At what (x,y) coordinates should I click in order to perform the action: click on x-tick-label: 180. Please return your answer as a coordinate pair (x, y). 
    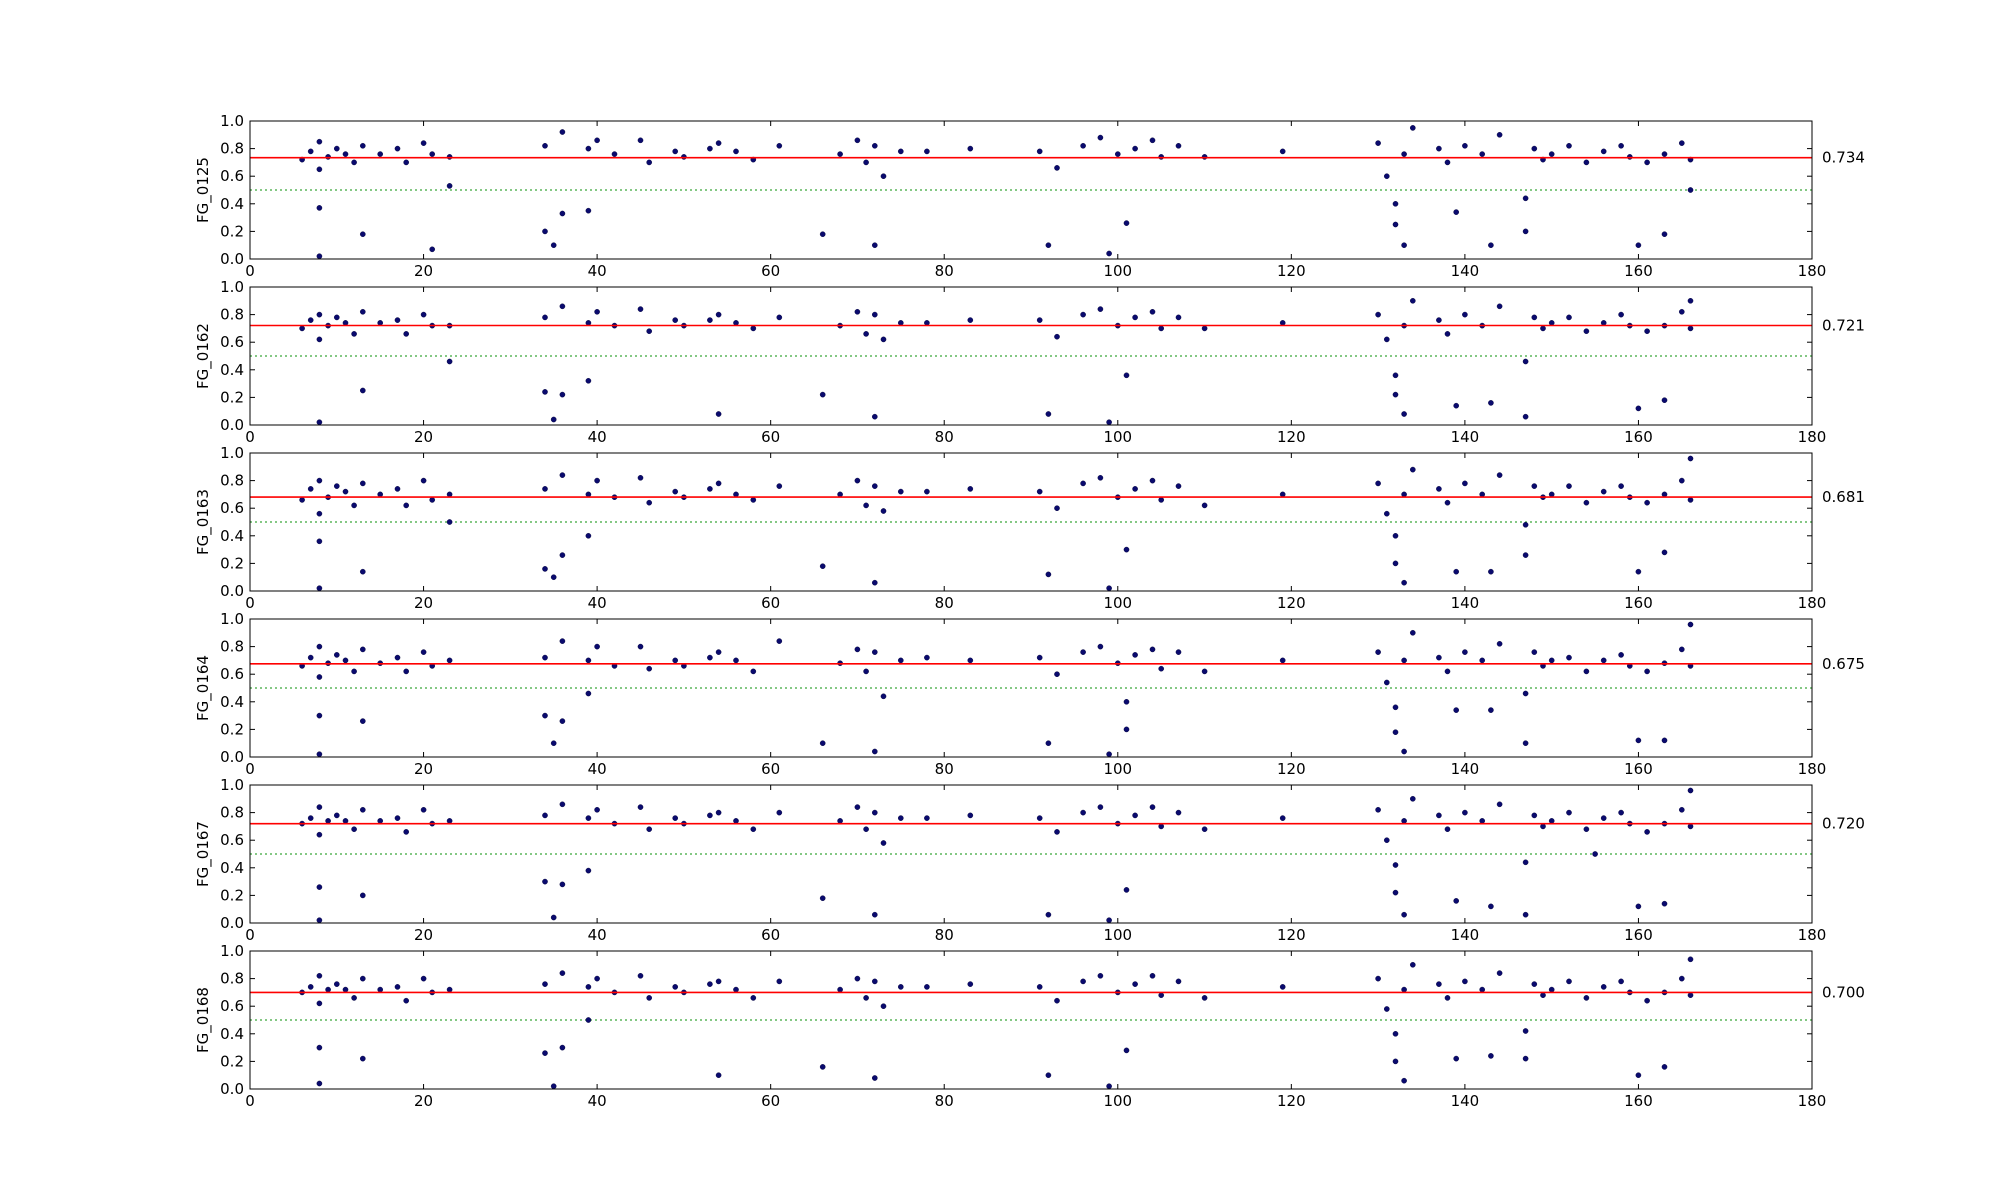
    Looking at the image, I should click on (1812, 271).